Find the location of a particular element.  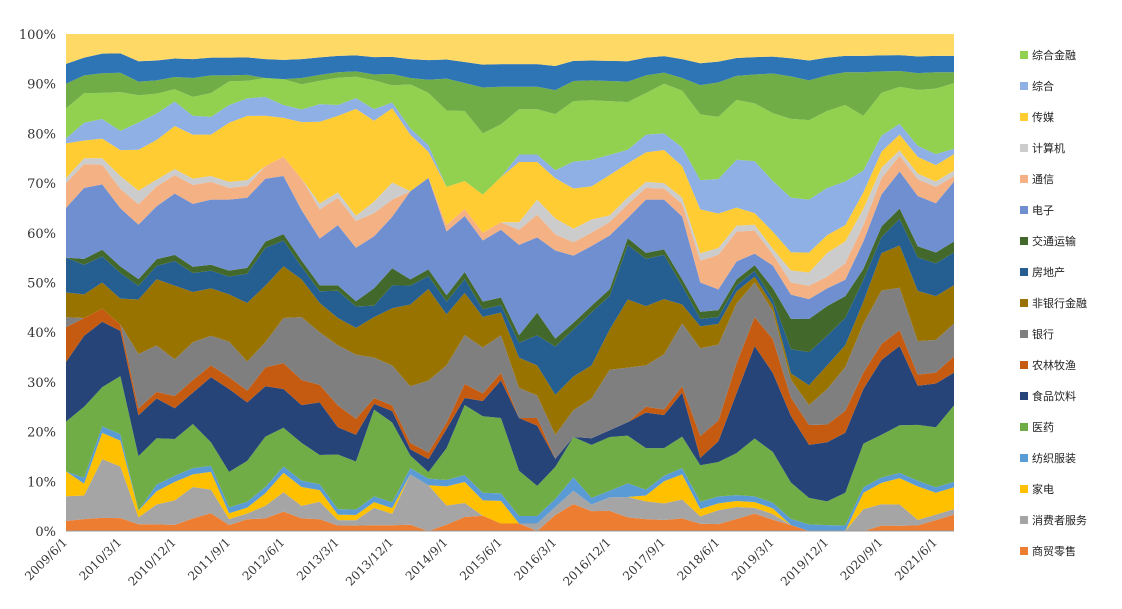

legend-label: 消费者服务 is located at coordinates (1059, 520).